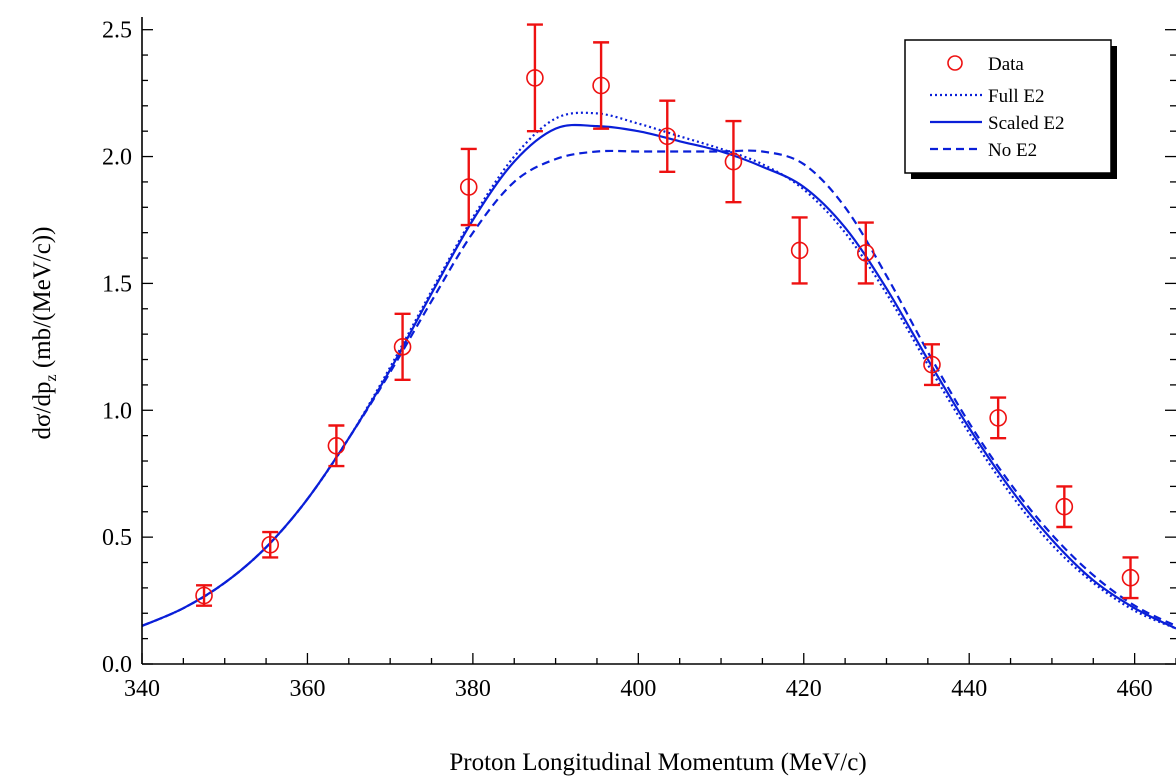 This screenshot has width=1176, height=781. What do you see at coordinates (117, 538) in the screenshot?
I see `y-tick-label: 0.5` at bounding box center [117, 538].